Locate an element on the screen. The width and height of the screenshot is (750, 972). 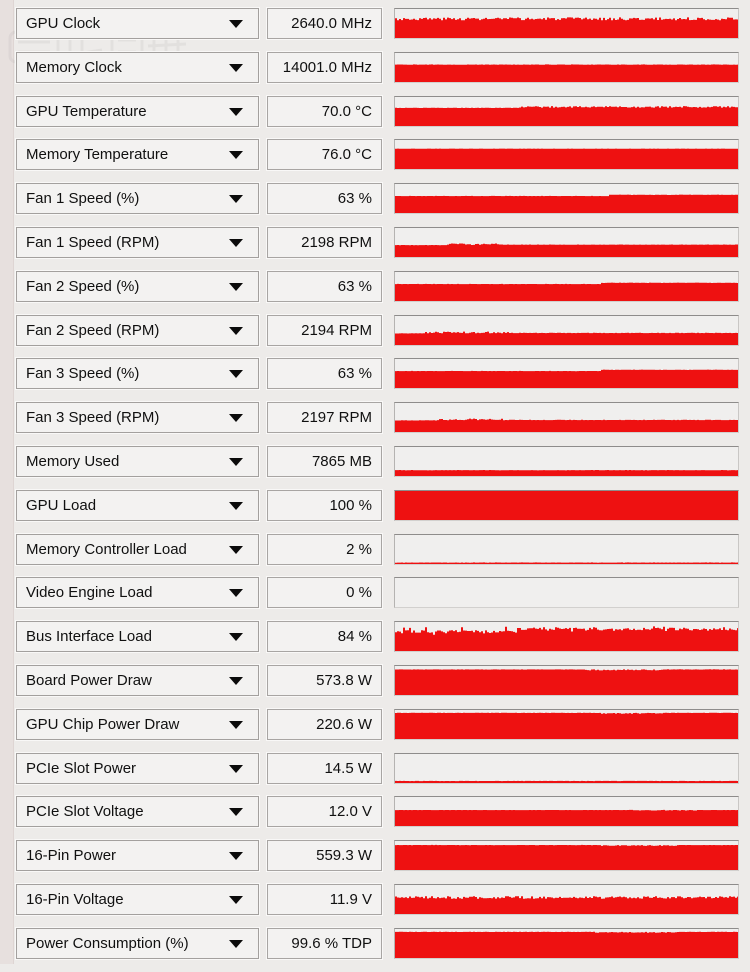
sensor-value: 7865 MB is located at coordinates (324, 461).